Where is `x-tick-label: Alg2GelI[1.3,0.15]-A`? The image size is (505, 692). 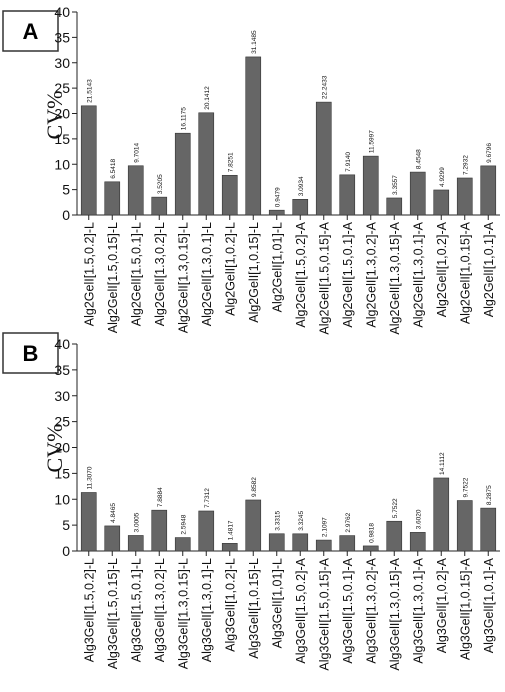
x-tick-label: Alg2GelI[1.3,0.15]-A is located at coordinates (395, 277).